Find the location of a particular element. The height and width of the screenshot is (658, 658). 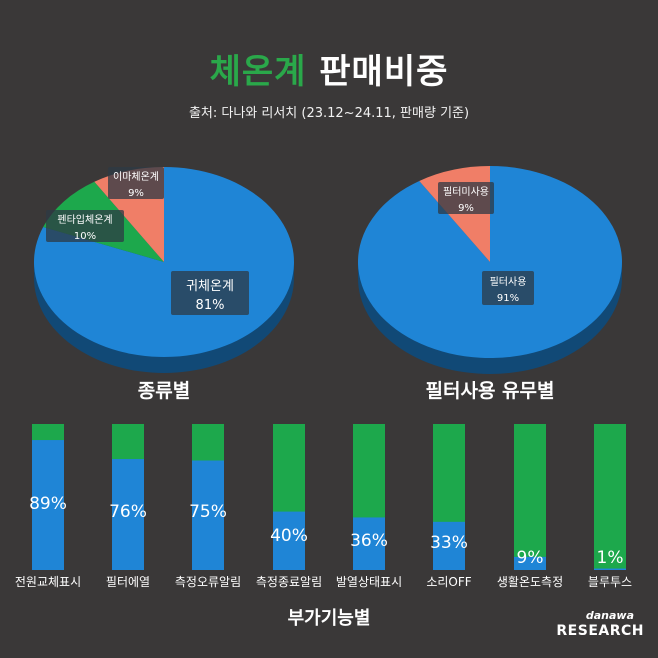

pie-chart-2: 필터사용 91% 필터미사용 9% is located at coordinates (490, 270).